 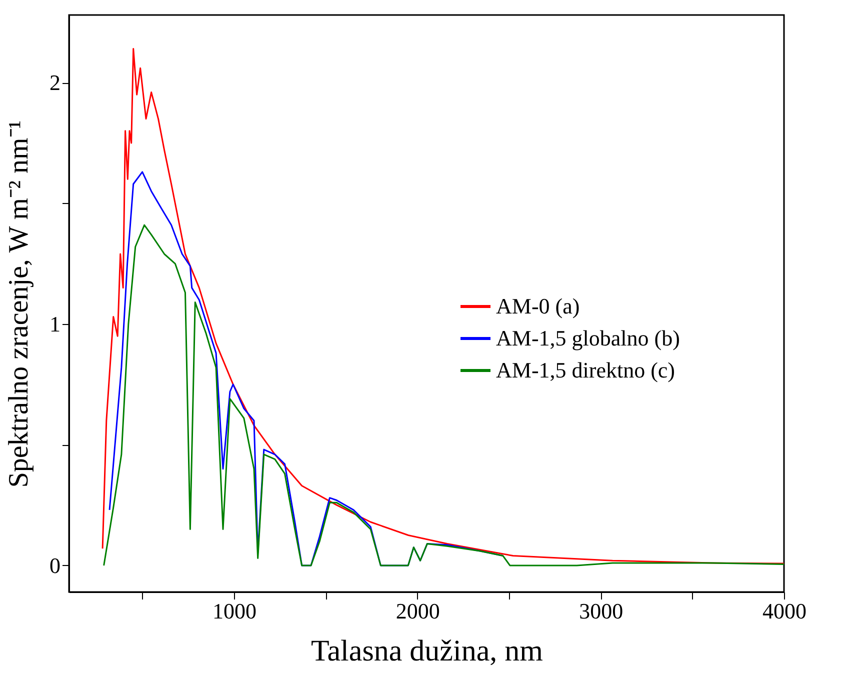 What do you see at coordinates (601, 611) in the screenshot?
I see `x-tick-label: 3000` at bounding box center [601, 611].